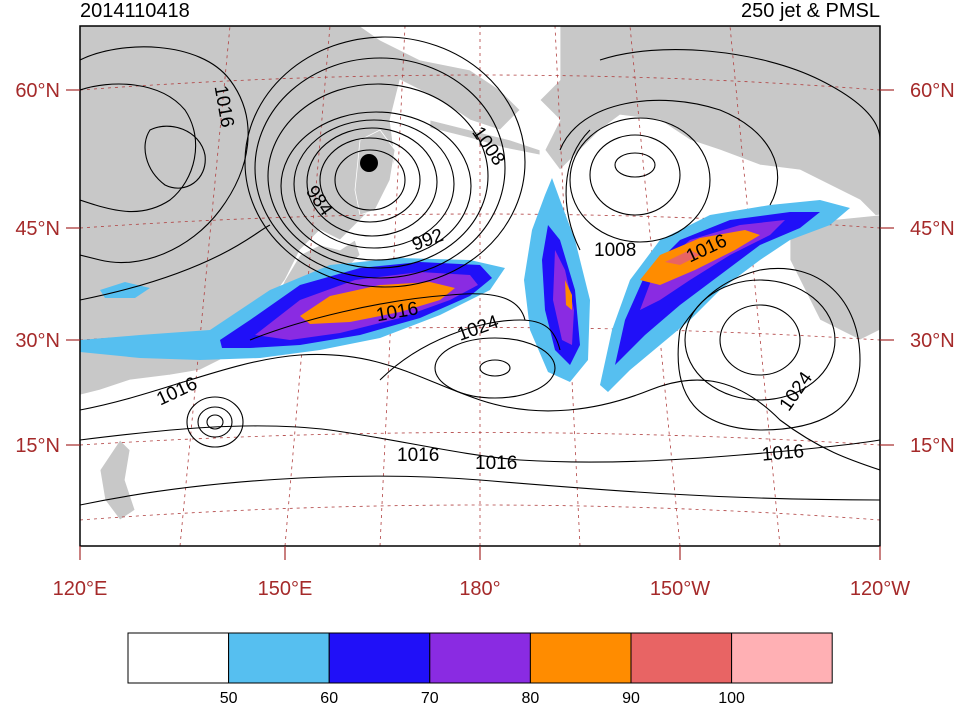 This screenshot has height=711, width=960. I want to click on colorbar-tick-label: 50, so click(229, 698).